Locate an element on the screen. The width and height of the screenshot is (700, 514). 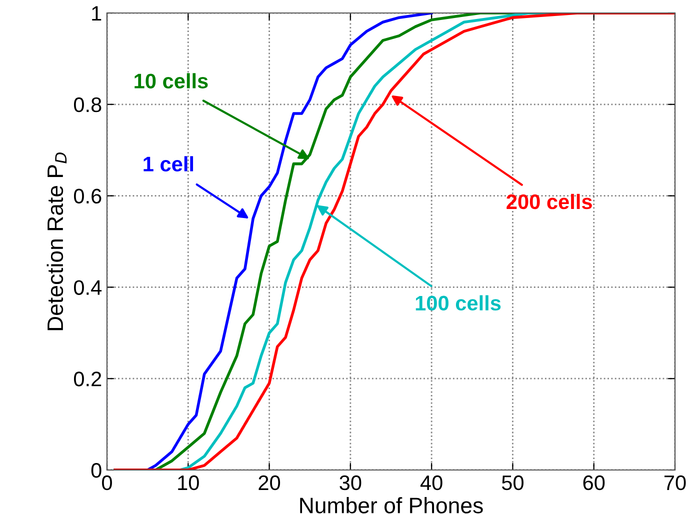
annotation: 100 cells is located at coordinates (458, 303).